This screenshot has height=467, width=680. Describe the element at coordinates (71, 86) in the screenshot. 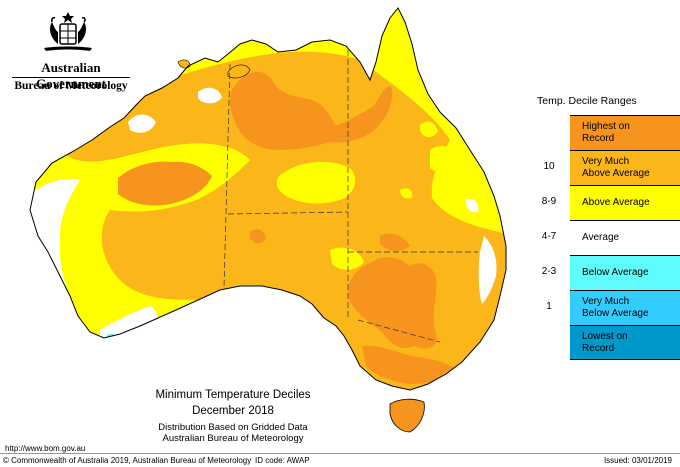

I see `bureau-title: Bureau of Meteorology` at that location.